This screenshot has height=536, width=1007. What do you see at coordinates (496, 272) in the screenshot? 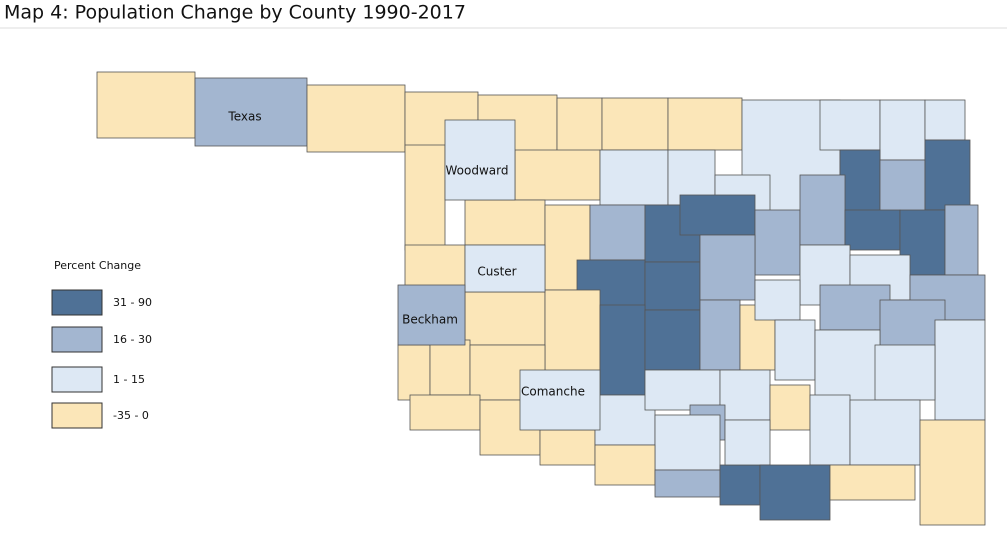
I see `county-label: Custer` at bounding box center [496, 272].